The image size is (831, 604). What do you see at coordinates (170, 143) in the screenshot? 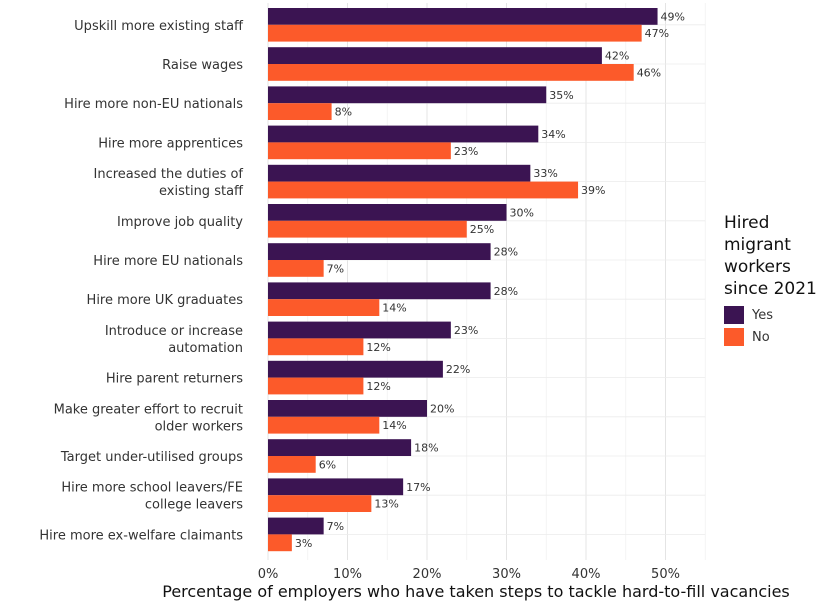
I see `category-label: Hire more apprentices` at bounding box center [170, 143].